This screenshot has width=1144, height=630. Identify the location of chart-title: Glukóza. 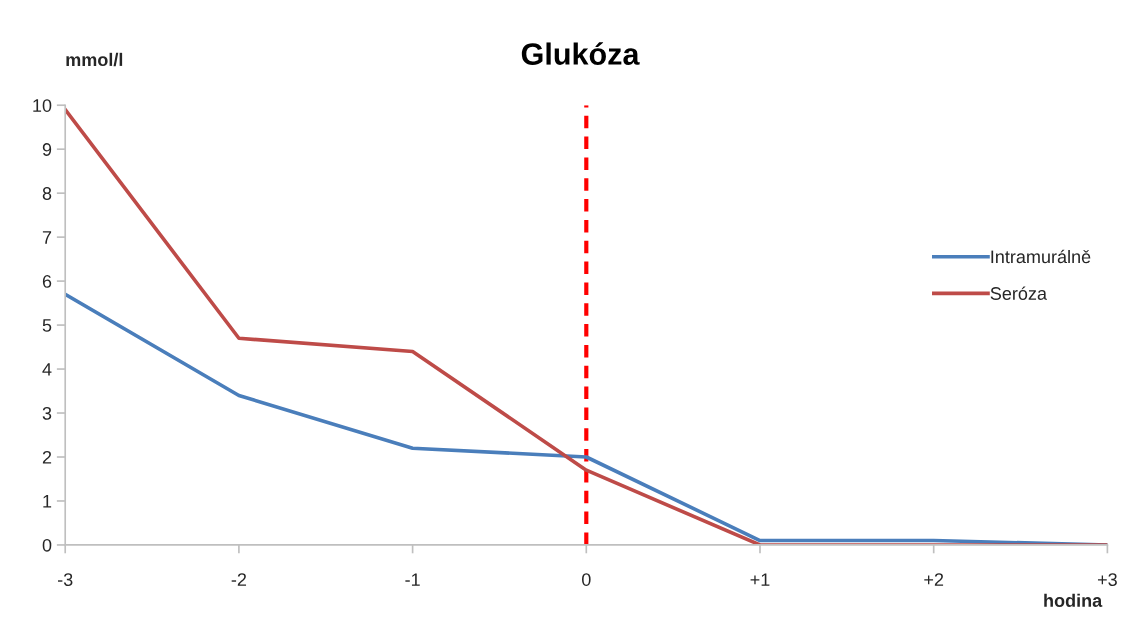
(580, 53).